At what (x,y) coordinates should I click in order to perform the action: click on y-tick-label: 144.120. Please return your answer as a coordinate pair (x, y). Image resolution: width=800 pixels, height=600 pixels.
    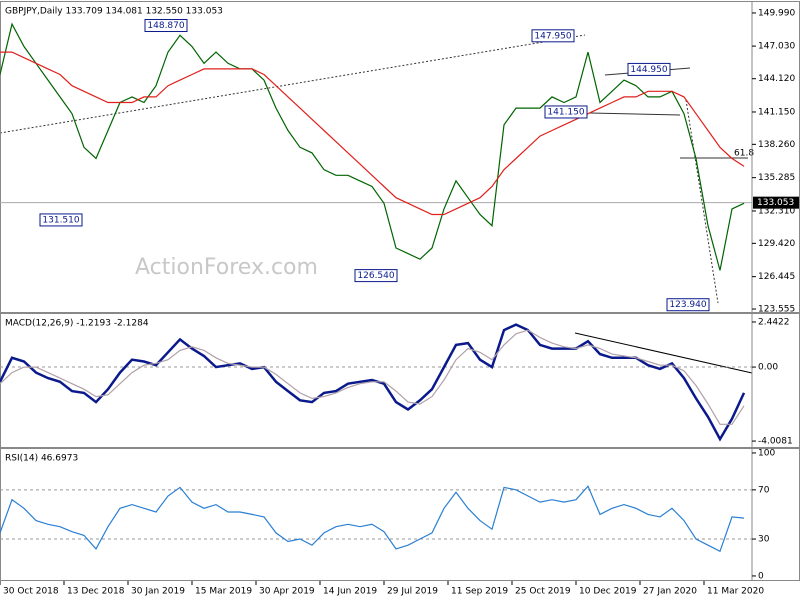
    Looking at the image, I should click on (776, 79).